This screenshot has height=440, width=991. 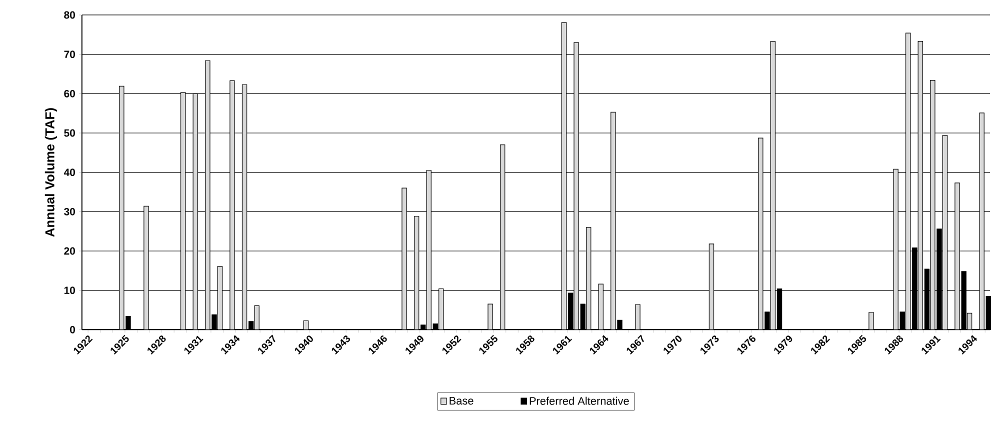 What do you see at coordinates (69, 94) in the screenshot?
I see `y-tick-label: 60` at bounding box center [69, 94].